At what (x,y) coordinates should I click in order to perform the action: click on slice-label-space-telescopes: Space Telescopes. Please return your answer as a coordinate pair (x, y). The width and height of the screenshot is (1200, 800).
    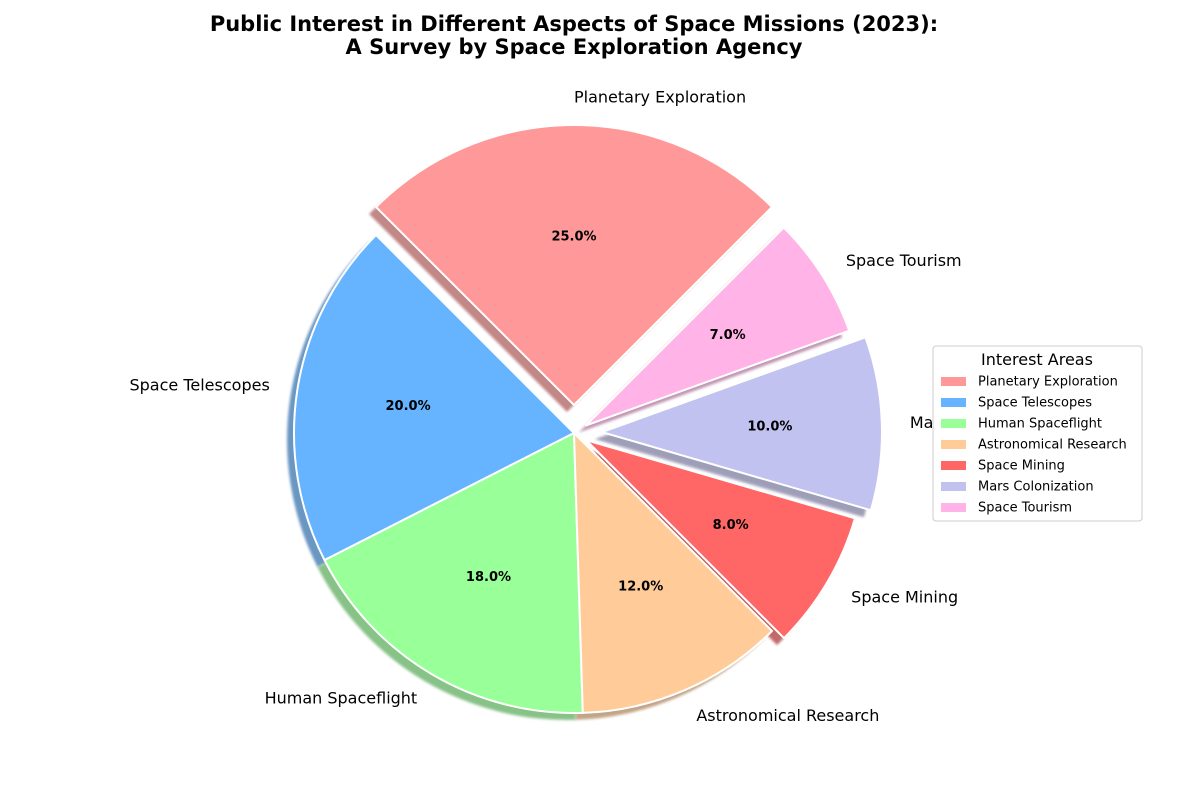
    Looking at the image, I should click on (199, 384).